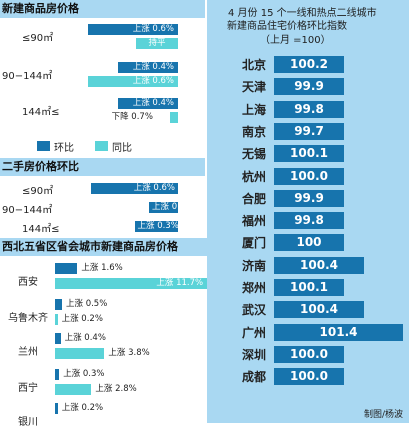  Describe the element at coordinates (116, 389) in the screenshot. I see `yoy-label: 上涨 2.8%` at that location.